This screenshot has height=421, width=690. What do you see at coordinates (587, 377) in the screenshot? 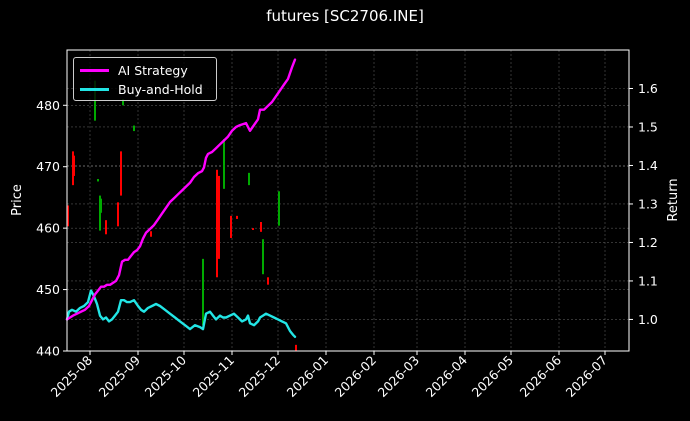
I see `x-tick-label: 2026-07` at bounding box center [587, 377].